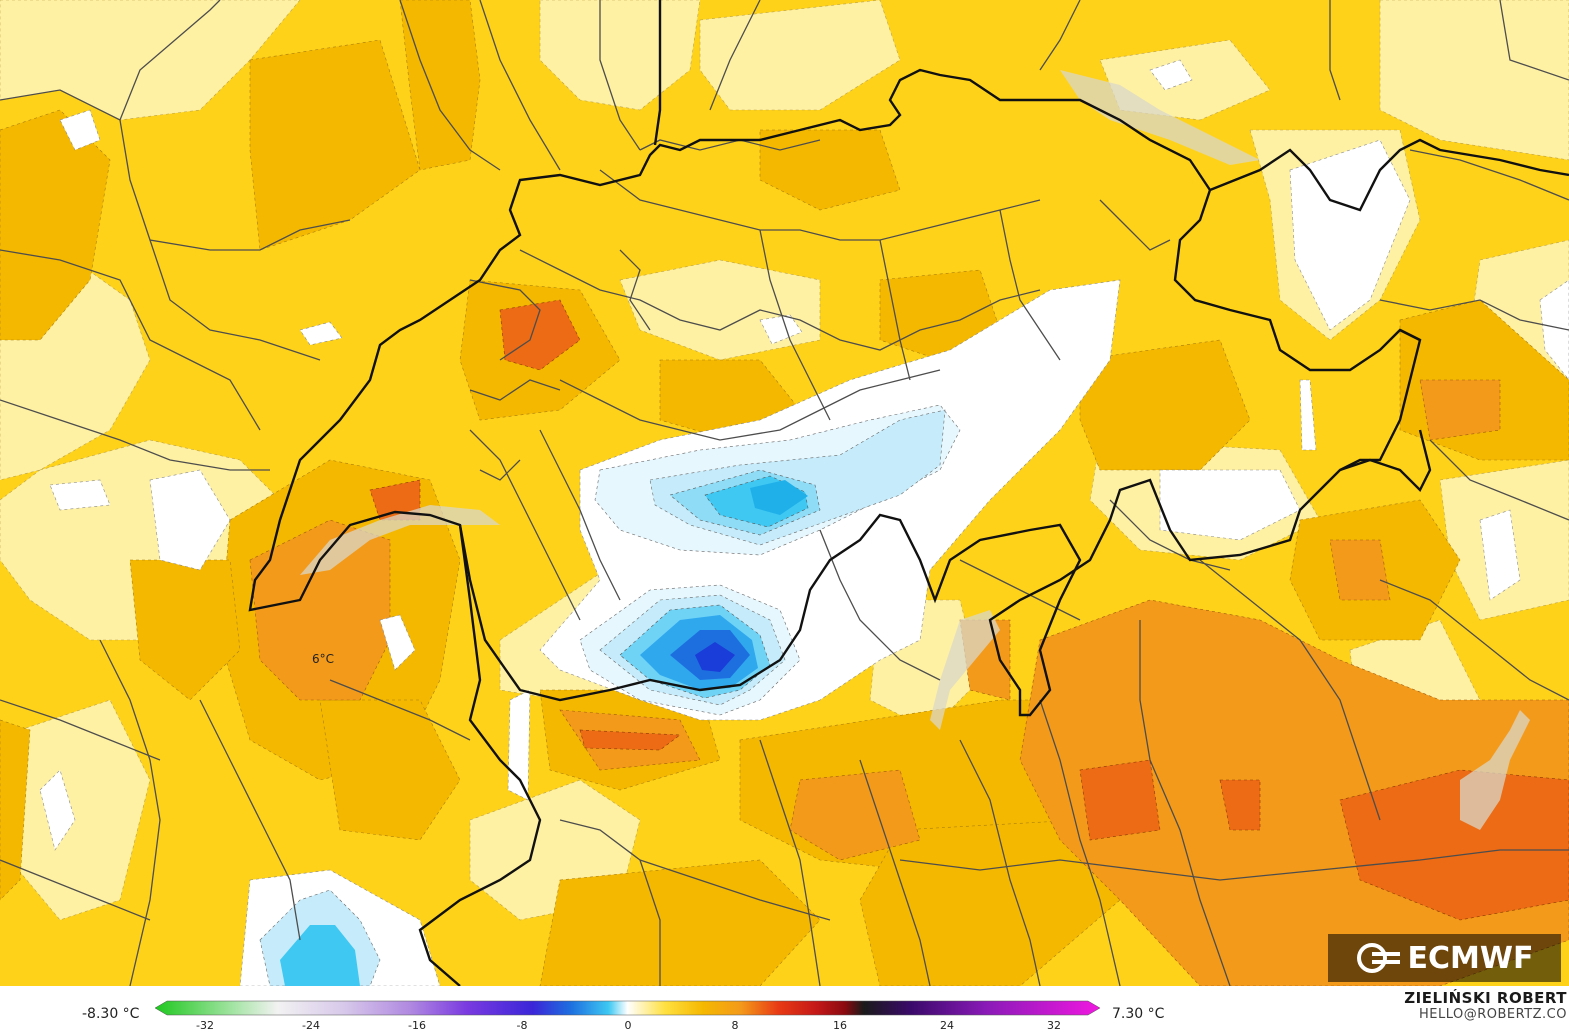  Describe the element at coordinates (205, 1025) in the screenshot. I see `scale-tick: -32` at that location.